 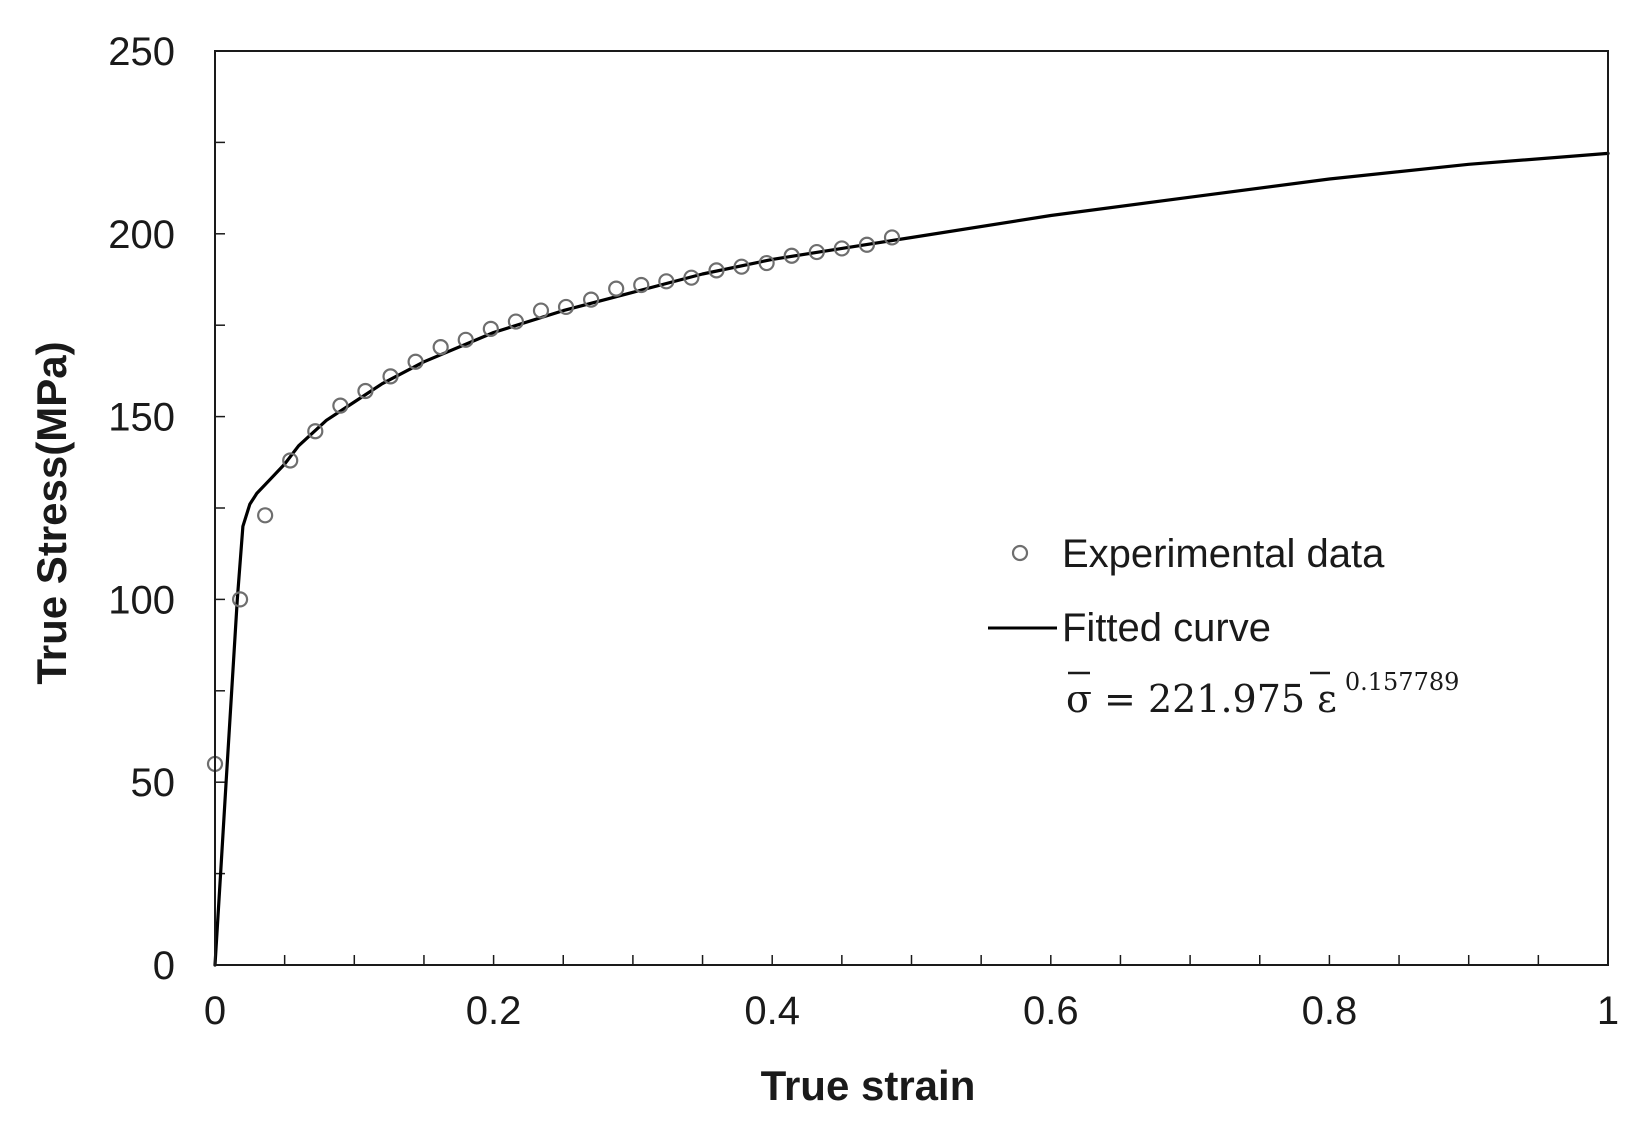 I want to click on x-tick-label: 0.2, so click(x=494, y=1011).